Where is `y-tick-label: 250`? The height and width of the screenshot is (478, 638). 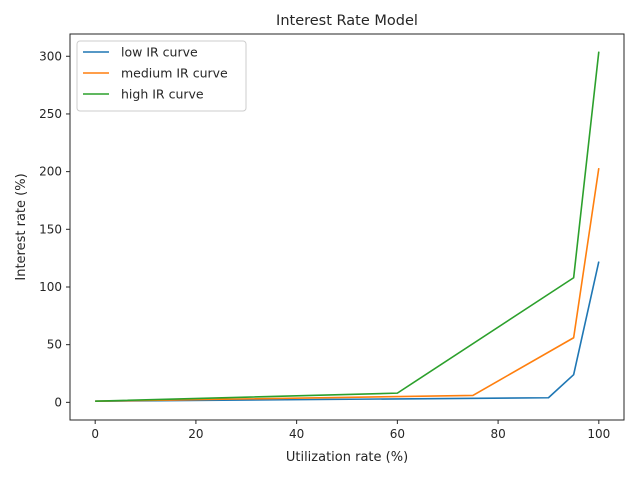 y-tick-label: 250 is located at coordinates (50, 114).